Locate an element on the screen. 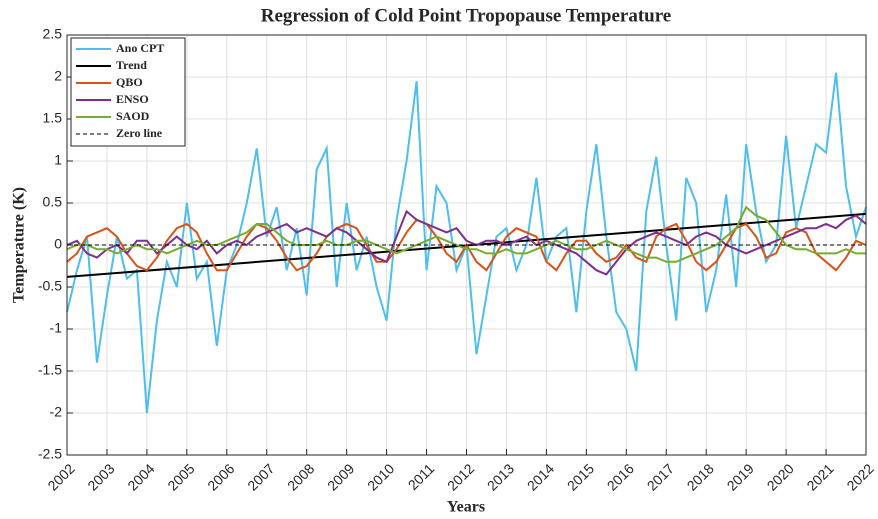 The width and height of the screenshot is (878, 519). legend-box is located at coordinates (128, 92).